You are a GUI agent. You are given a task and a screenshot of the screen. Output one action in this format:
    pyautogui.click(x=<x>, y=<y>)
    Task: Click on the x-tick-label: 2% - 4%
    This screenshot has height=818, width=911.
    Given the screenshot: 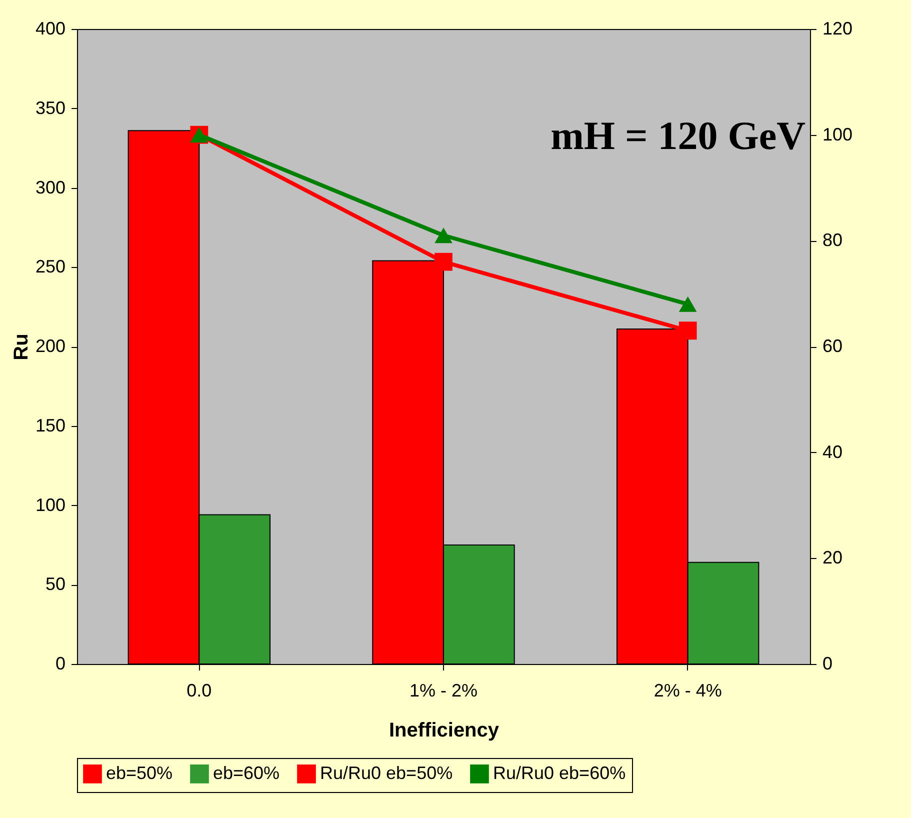 What is the action you would take?
    pyautogui.click(x=688, y=690)
    